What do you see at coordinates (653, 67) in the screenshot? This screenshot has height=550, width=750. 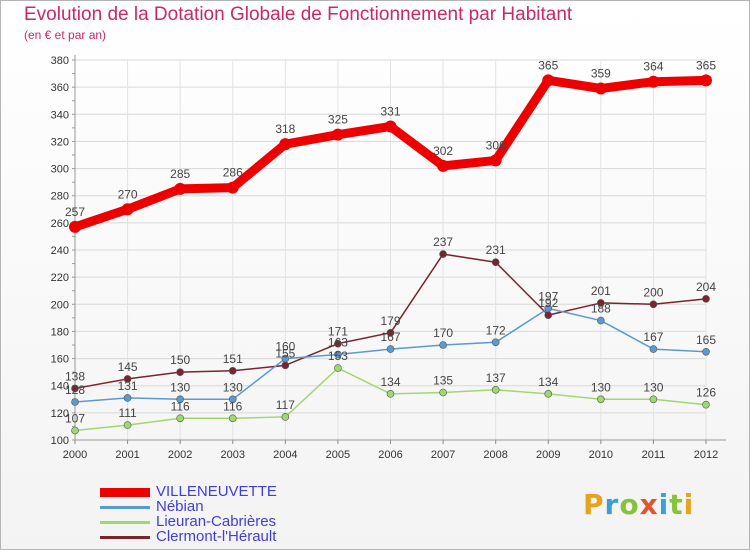 I see `data-label: 364` at bounding box center [653, 67].